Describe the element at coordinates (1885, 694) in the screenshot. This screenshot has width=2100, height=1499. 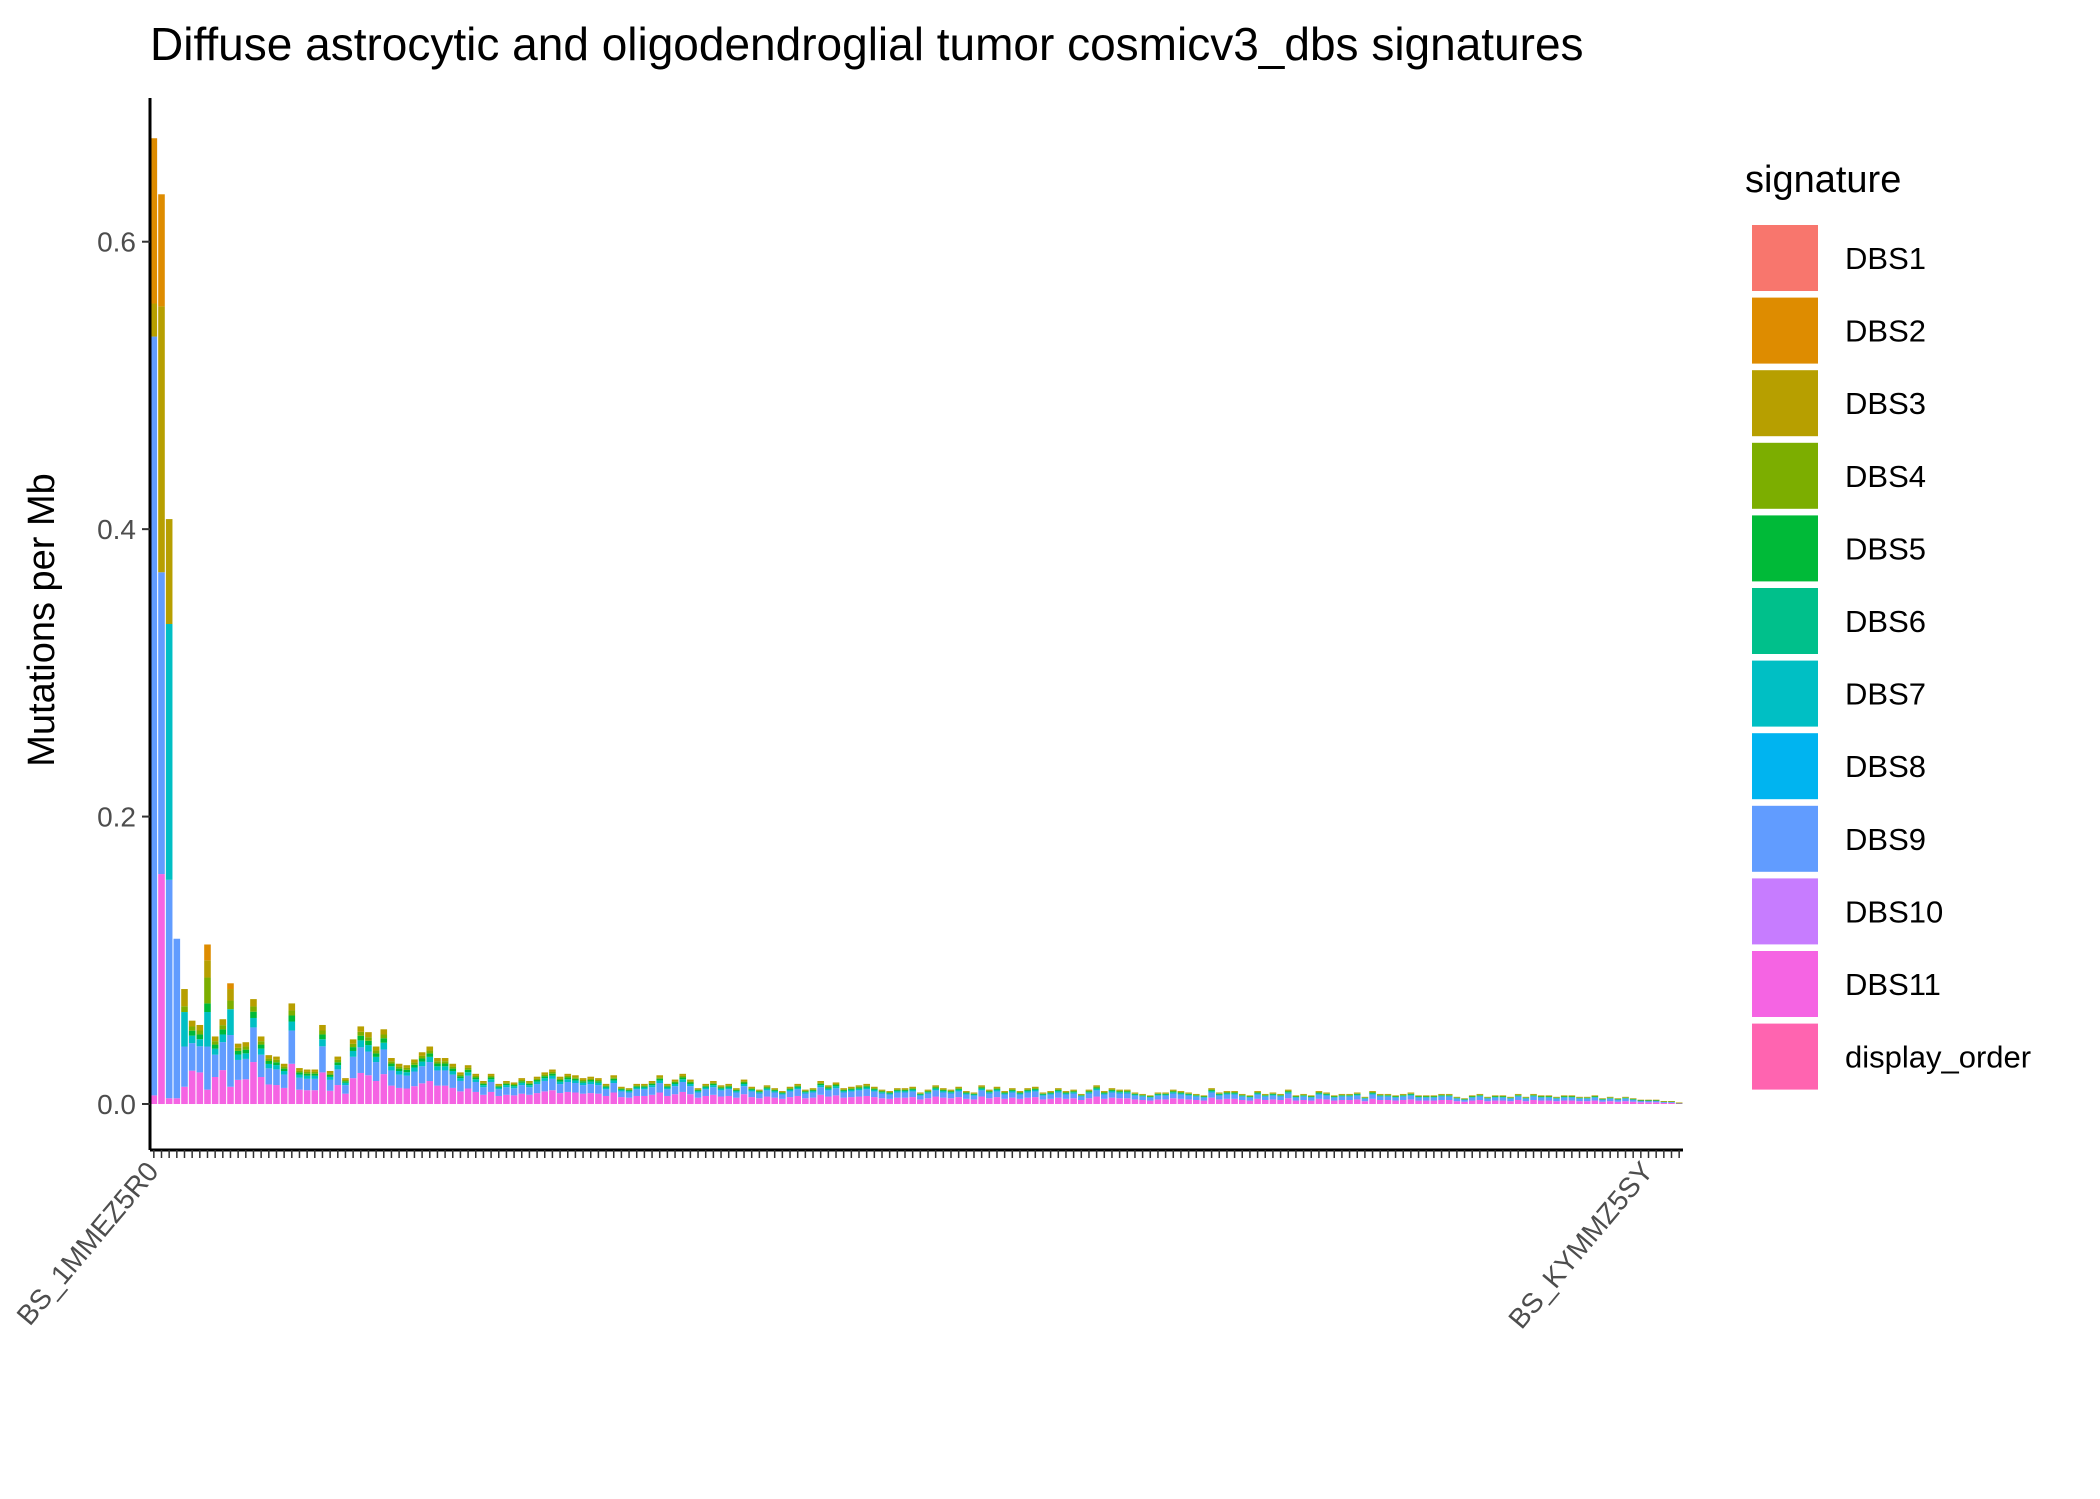
I see `legend-label: DBS7` at that location.